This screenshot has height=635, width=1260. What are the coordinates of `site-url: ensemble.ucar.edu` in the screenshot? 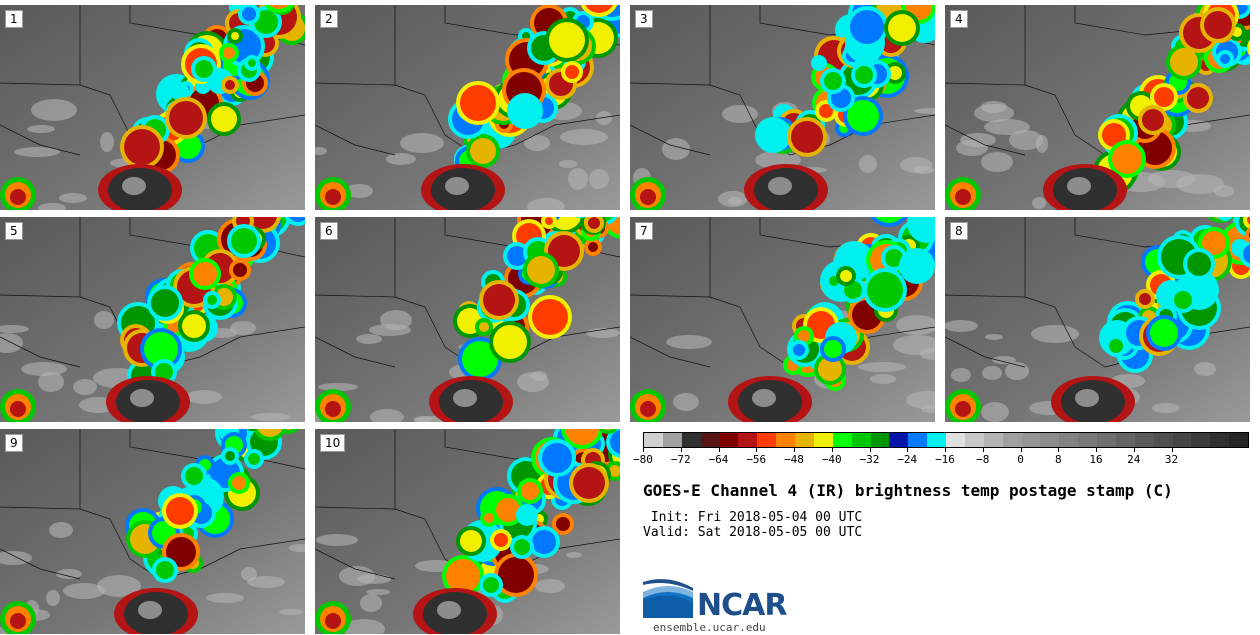 It's located at (709, 627).